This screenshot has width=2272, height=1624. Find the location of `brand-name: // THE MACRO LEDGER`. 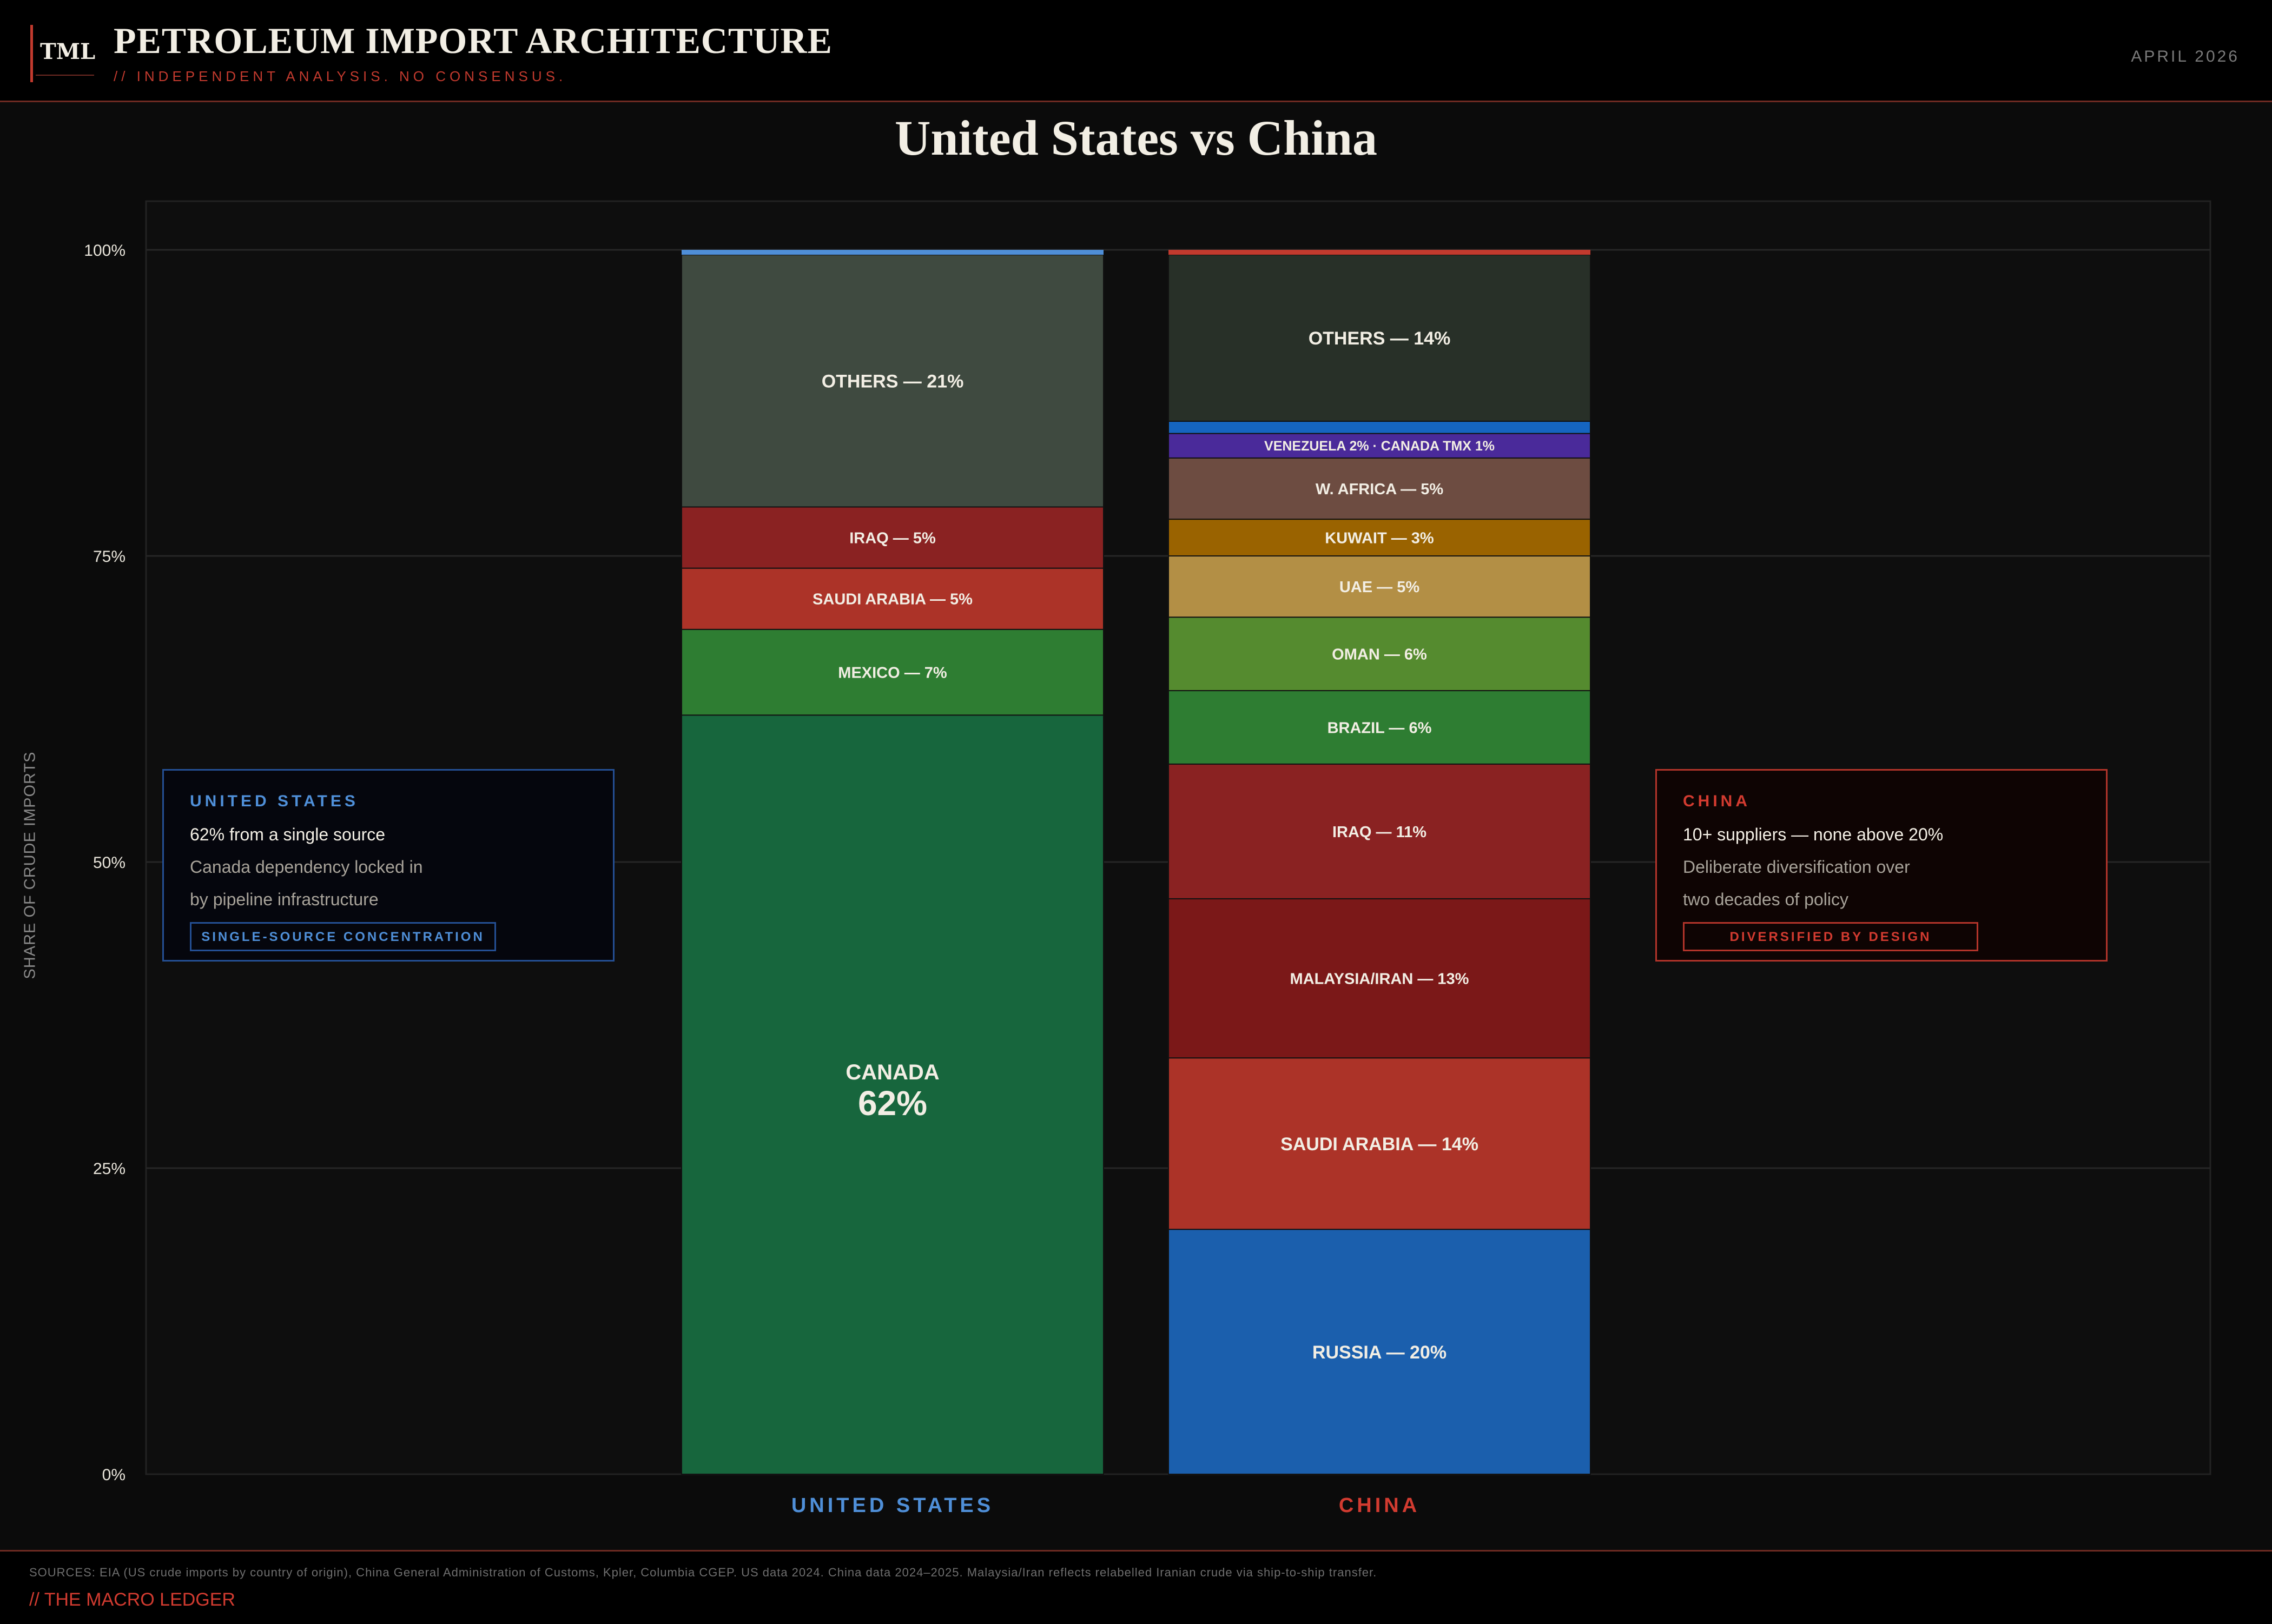

brand-name: // THE MACRO LEDGER is located at coordinates (132, 1599).